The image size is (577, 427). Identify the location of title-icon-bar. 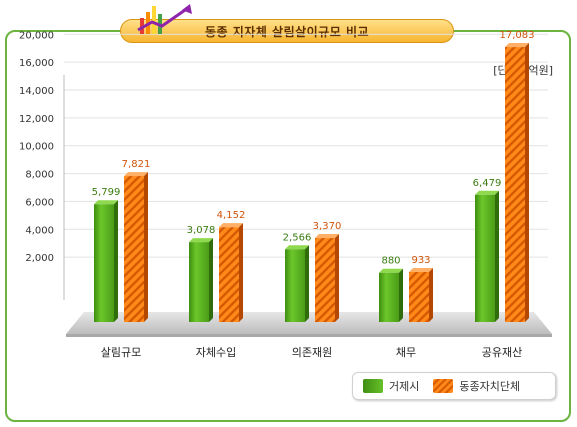
(154, 20).